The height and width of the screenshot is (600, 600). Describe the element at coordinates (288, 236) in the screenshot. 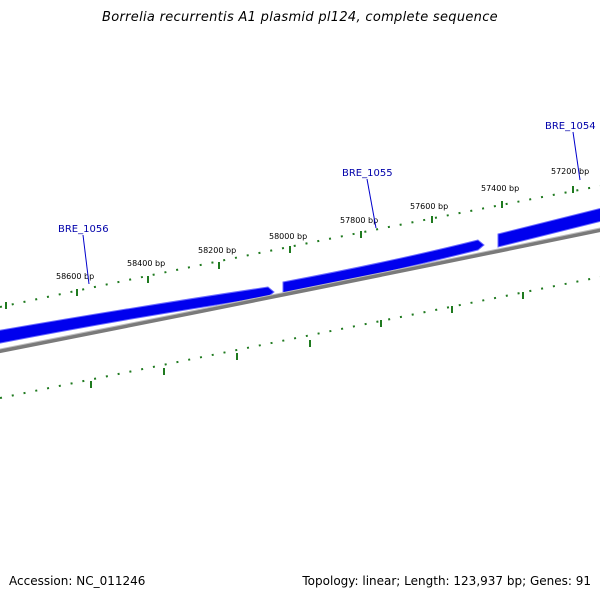

I see `tick-label: 58000 bp` at that location.